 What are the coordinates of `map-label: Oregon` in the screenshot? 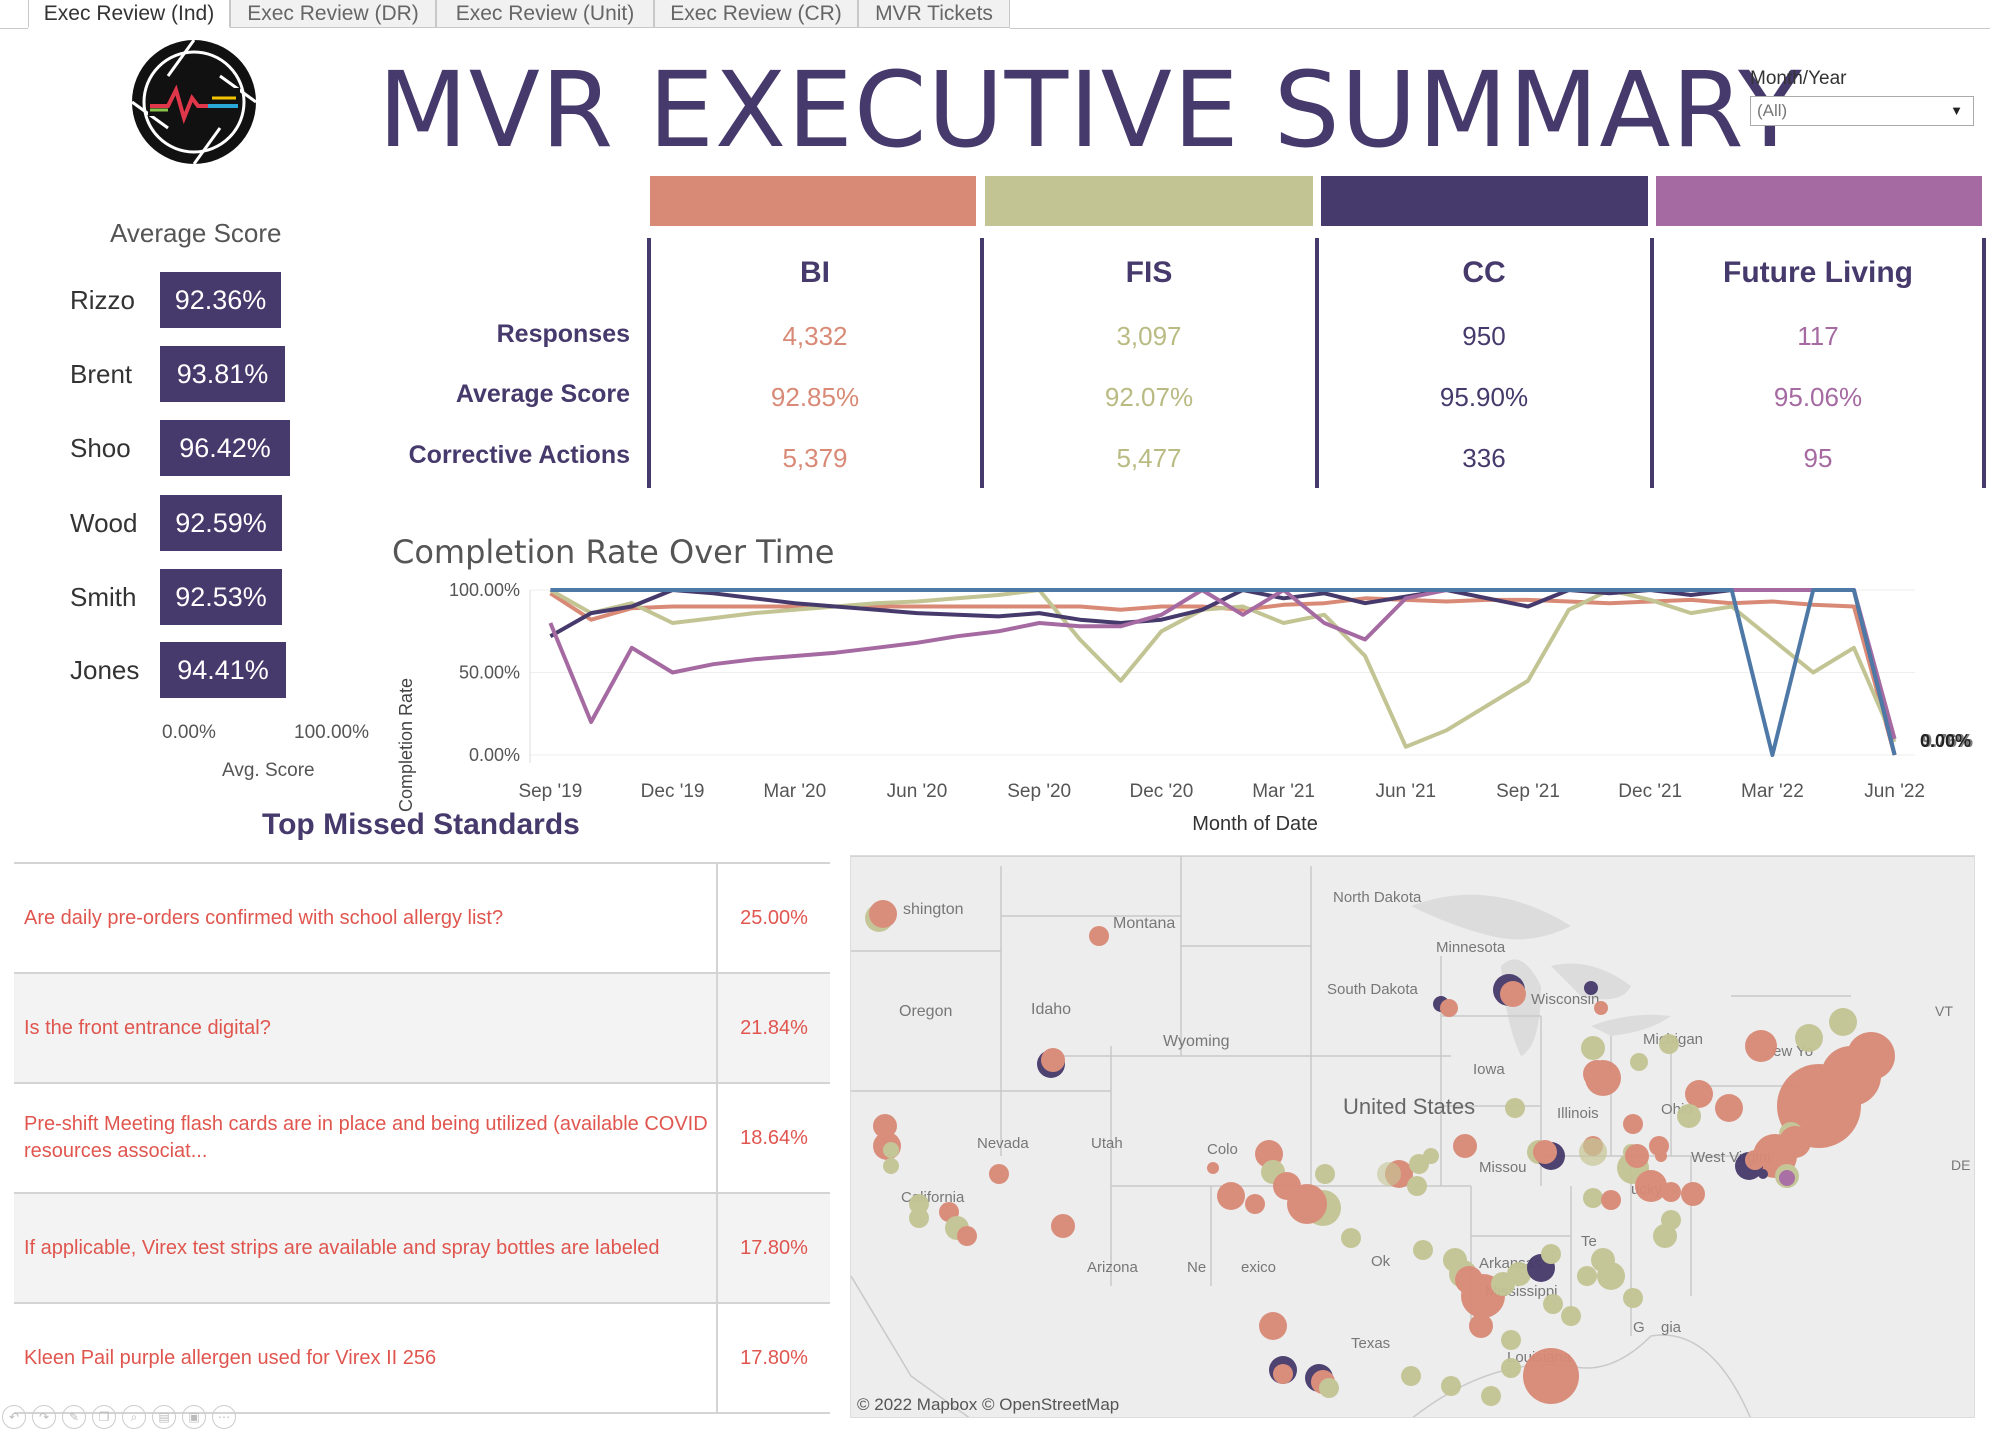 It's located at (925, 1011).